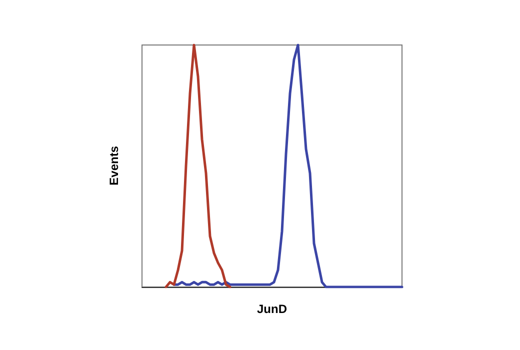 The width and height of the screenshot is (520, 350). What do you see at coordinates (272, 309) in the screenshot?
I see `x-axis-title: JunD` at bounding box center [272, 309].